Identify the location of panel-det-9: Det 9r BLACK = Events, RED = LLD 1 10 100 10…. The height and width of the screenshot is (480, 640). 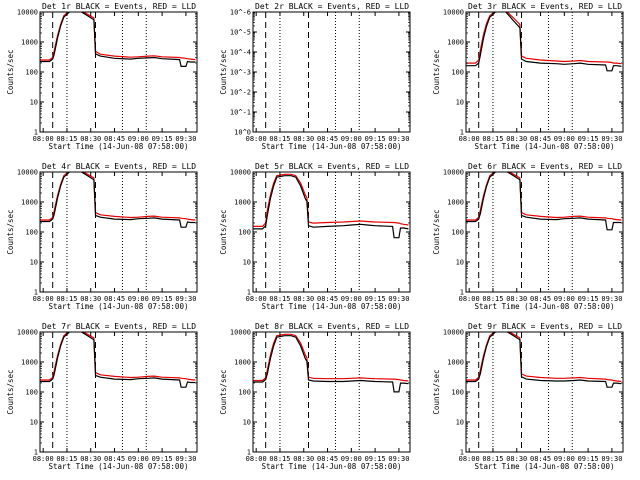
(528, 396).